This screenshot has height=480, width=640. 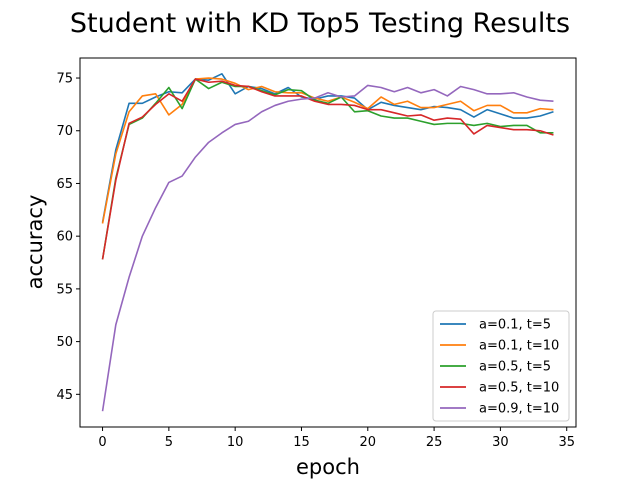 I want to click on x-tick-label-3: 15, so click(x=301, y=442).